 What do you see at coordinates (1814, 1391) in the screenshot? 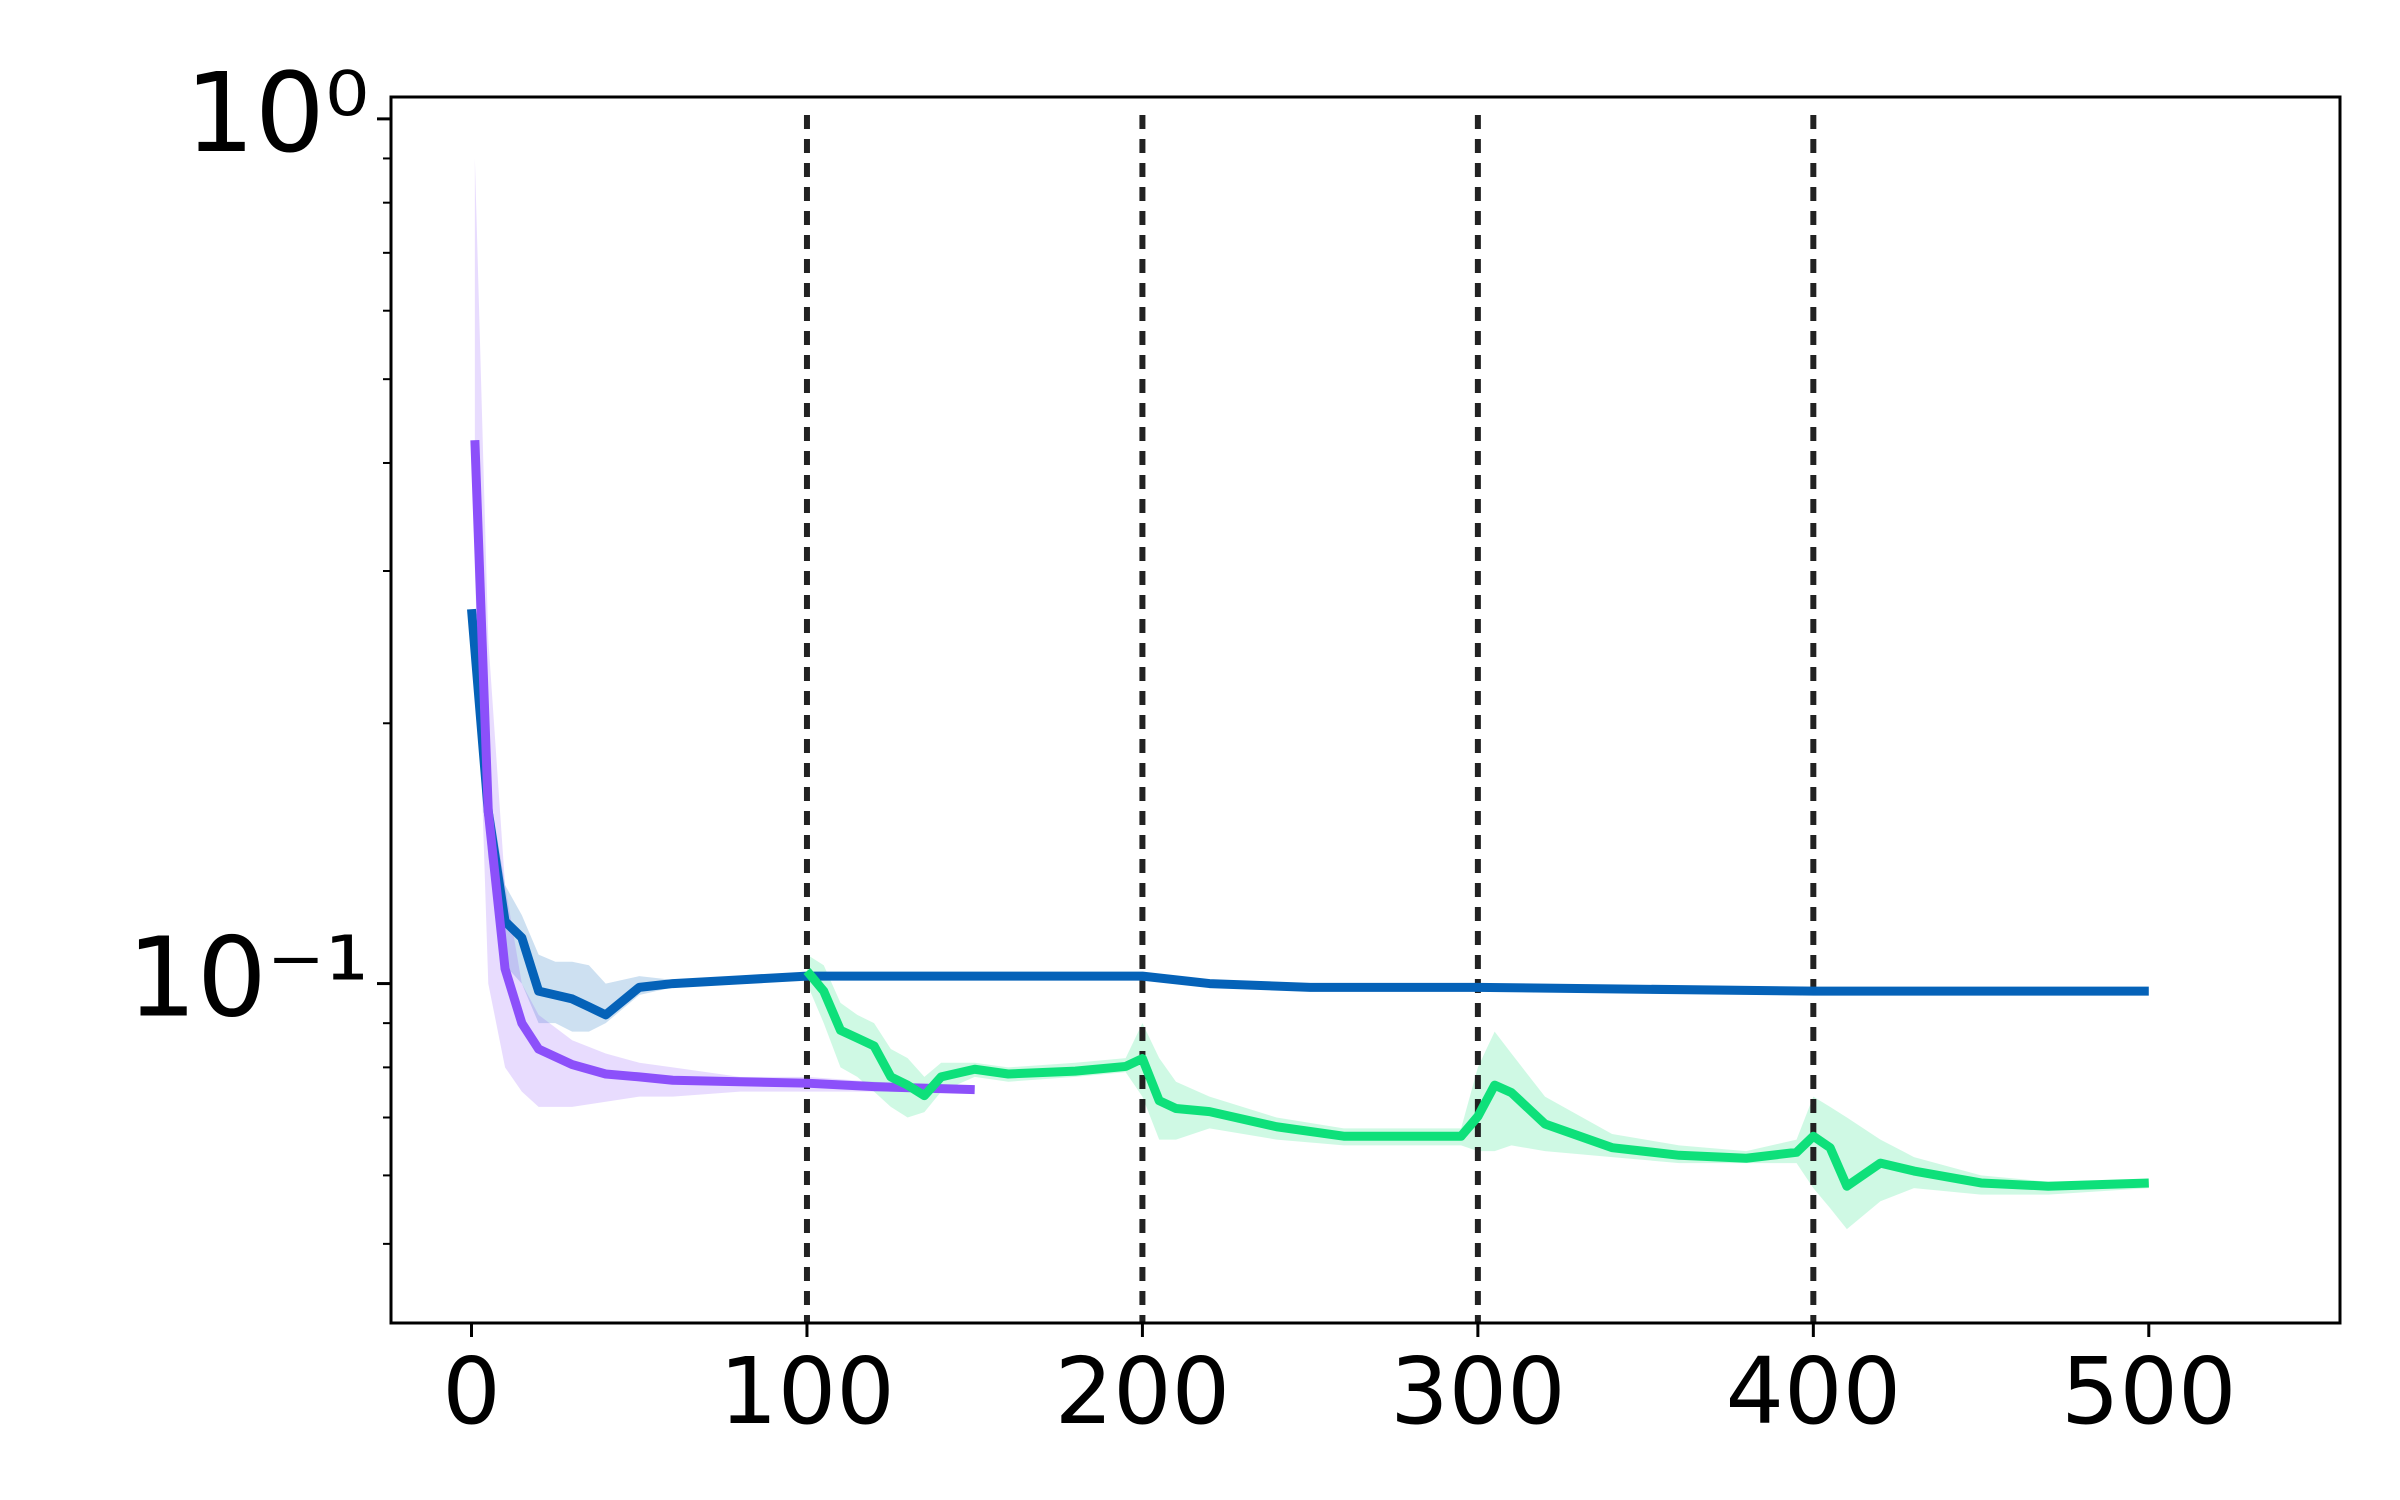
I see `x-tick-label: 400` at bounding box center [1814, 1391].